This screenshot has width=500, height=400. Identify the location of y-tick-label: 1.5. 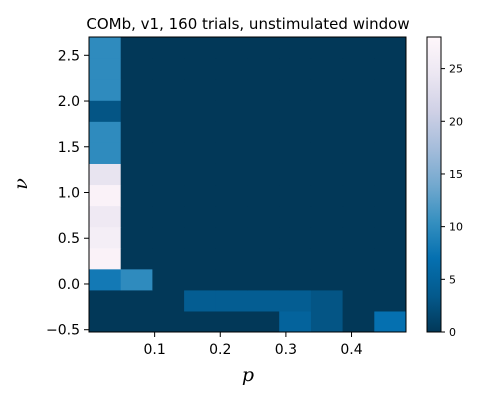
(69, 148).